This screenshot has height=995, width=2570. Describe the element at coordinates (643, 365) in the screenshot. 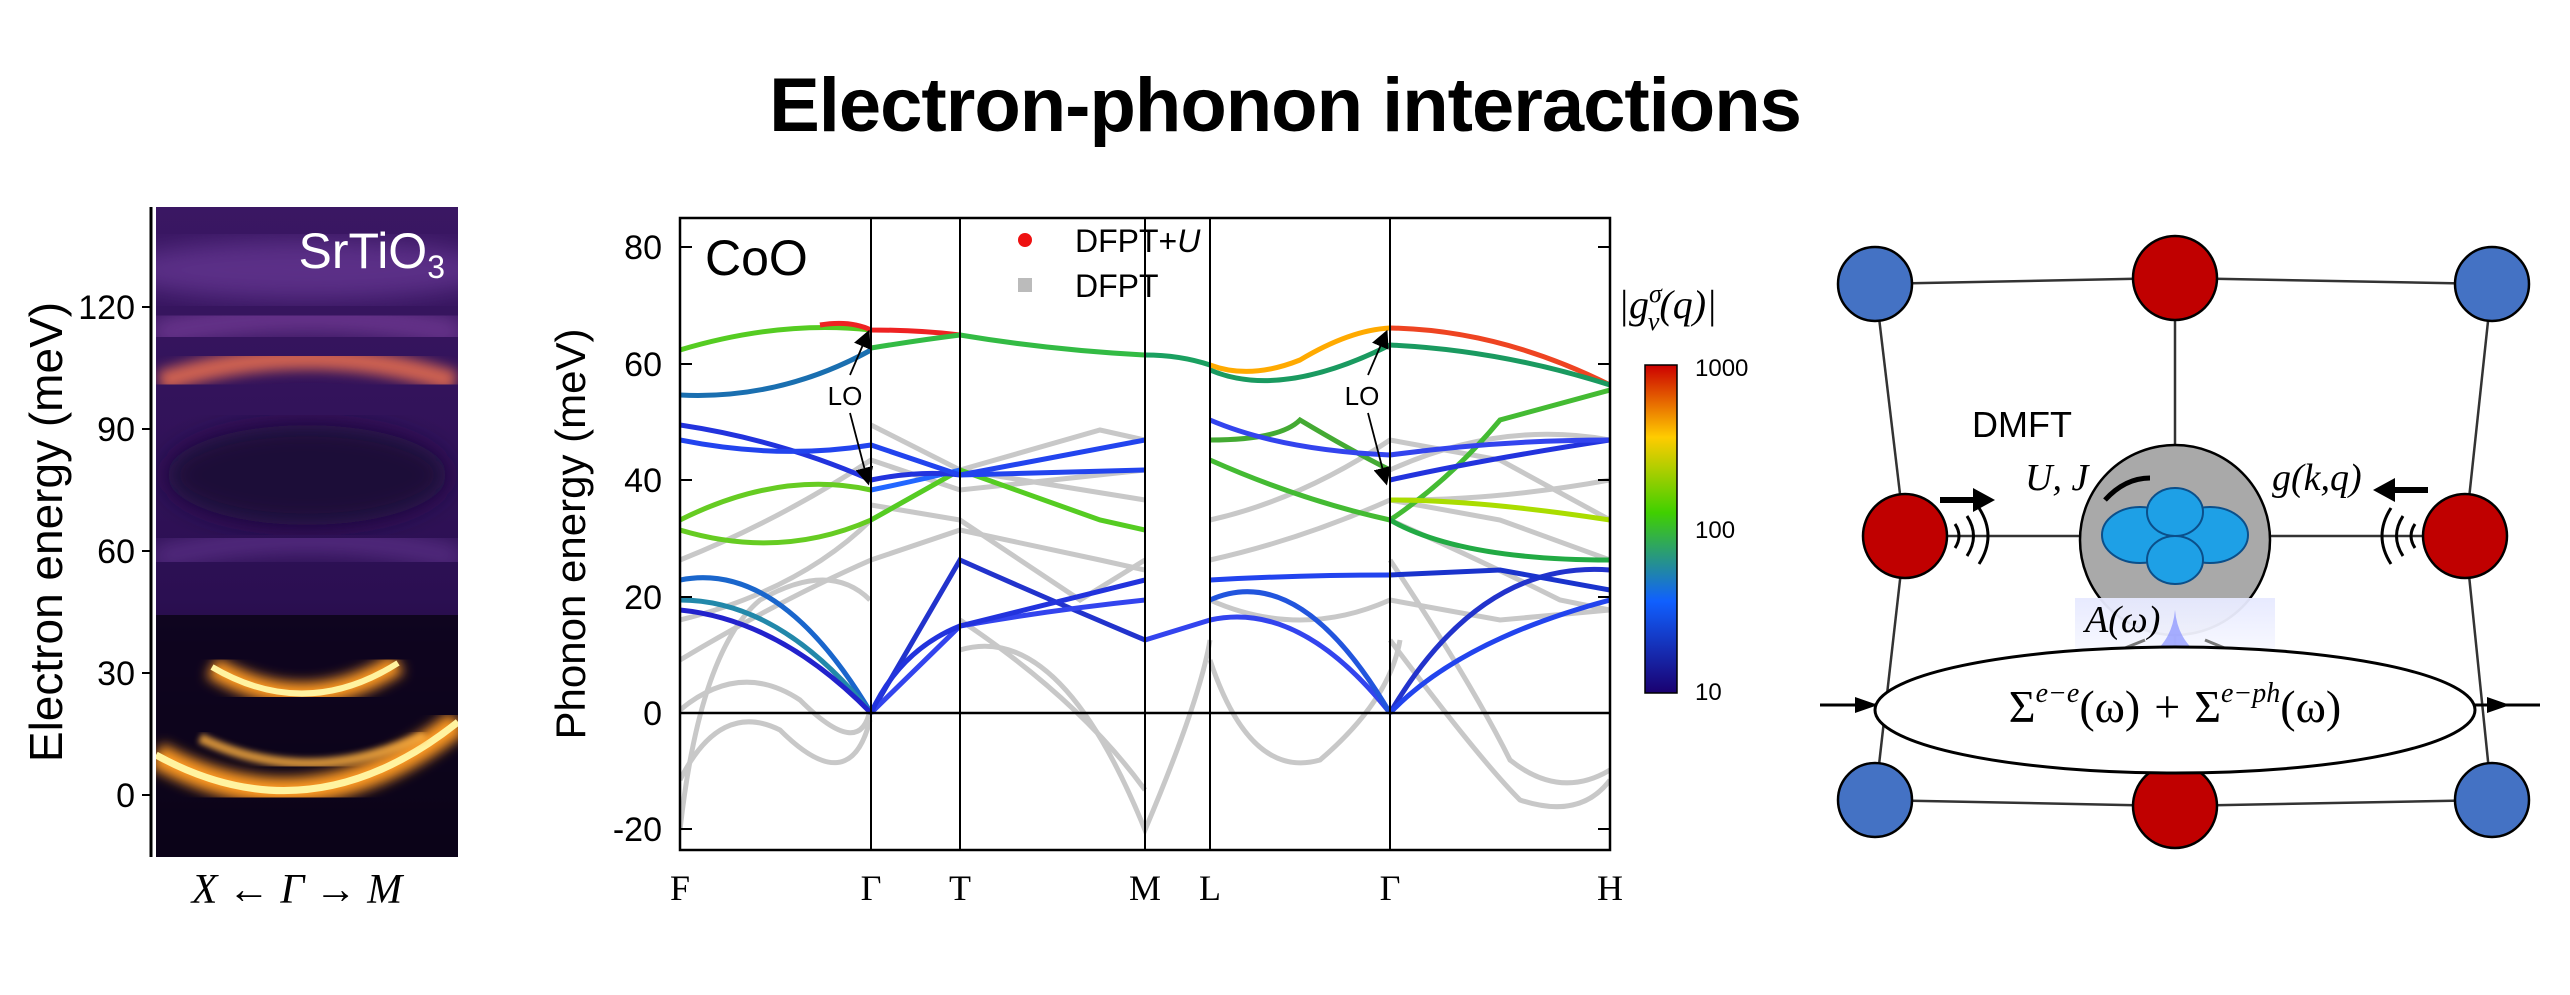

I see `phonon-ytick-label: 60` at that location.